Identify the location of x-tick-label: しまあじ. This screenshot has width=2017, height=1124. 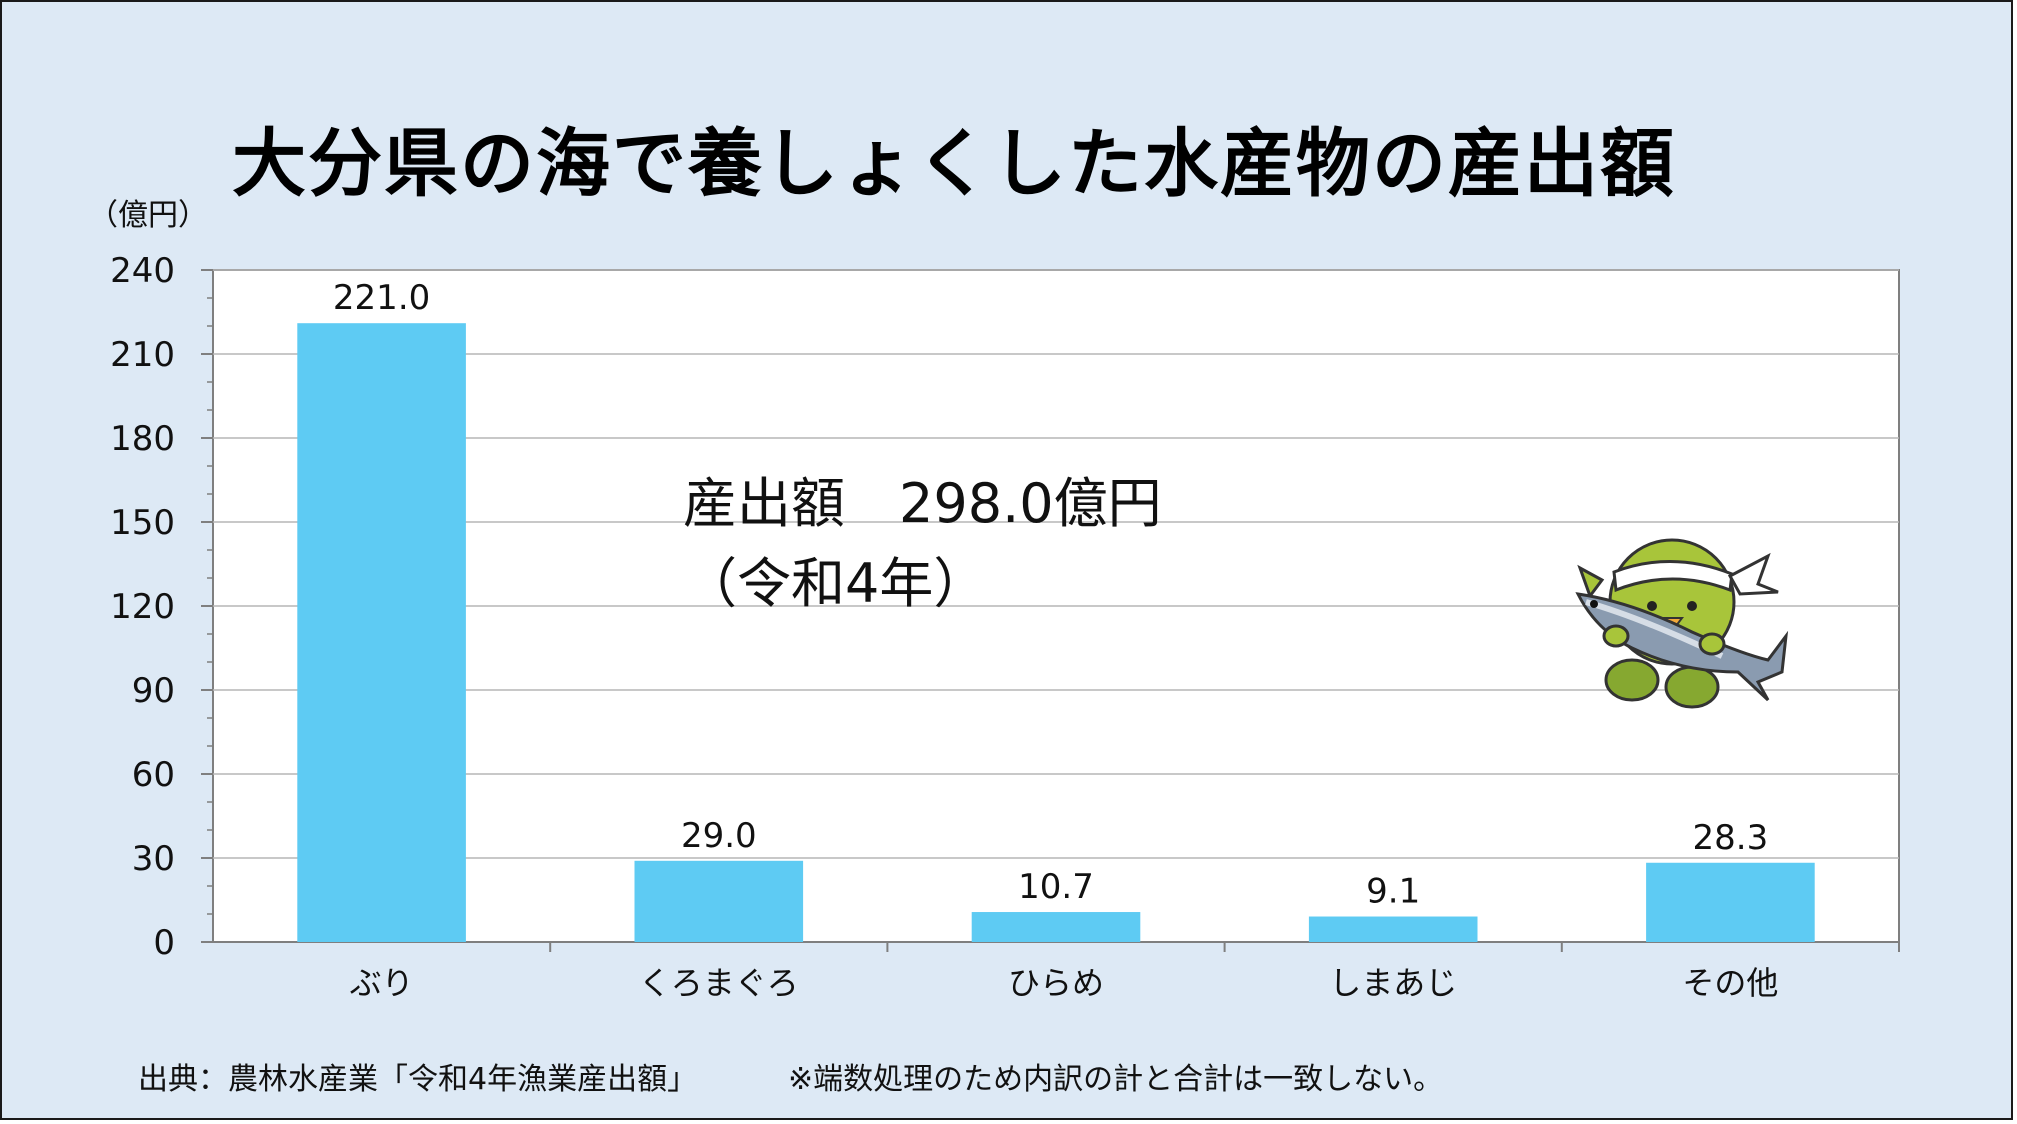
(1393, 983).